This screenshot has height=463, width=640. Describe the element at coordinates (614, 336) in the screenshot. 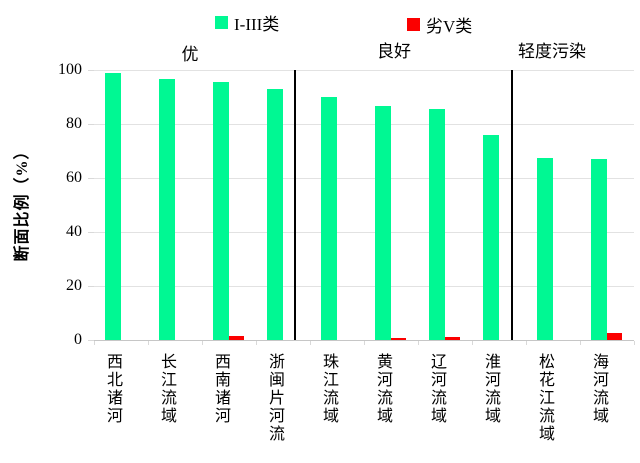

I see `bar-inferior-v-海河流域` at that location.